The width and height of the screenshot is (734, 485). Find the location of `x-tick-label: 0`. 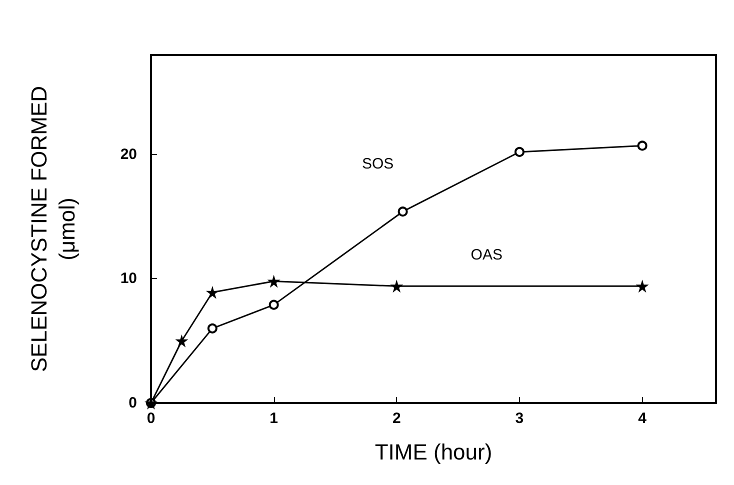

x-tick-label: 0 is located at coordinates (151, 418).